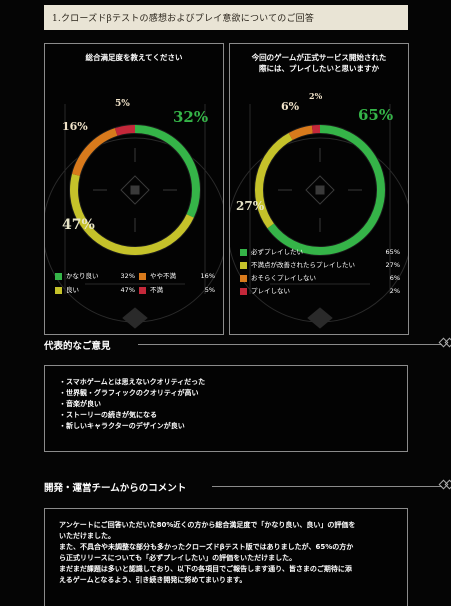  I want to click on opinions-heading: 代表的なご意見, so click(77, 346).